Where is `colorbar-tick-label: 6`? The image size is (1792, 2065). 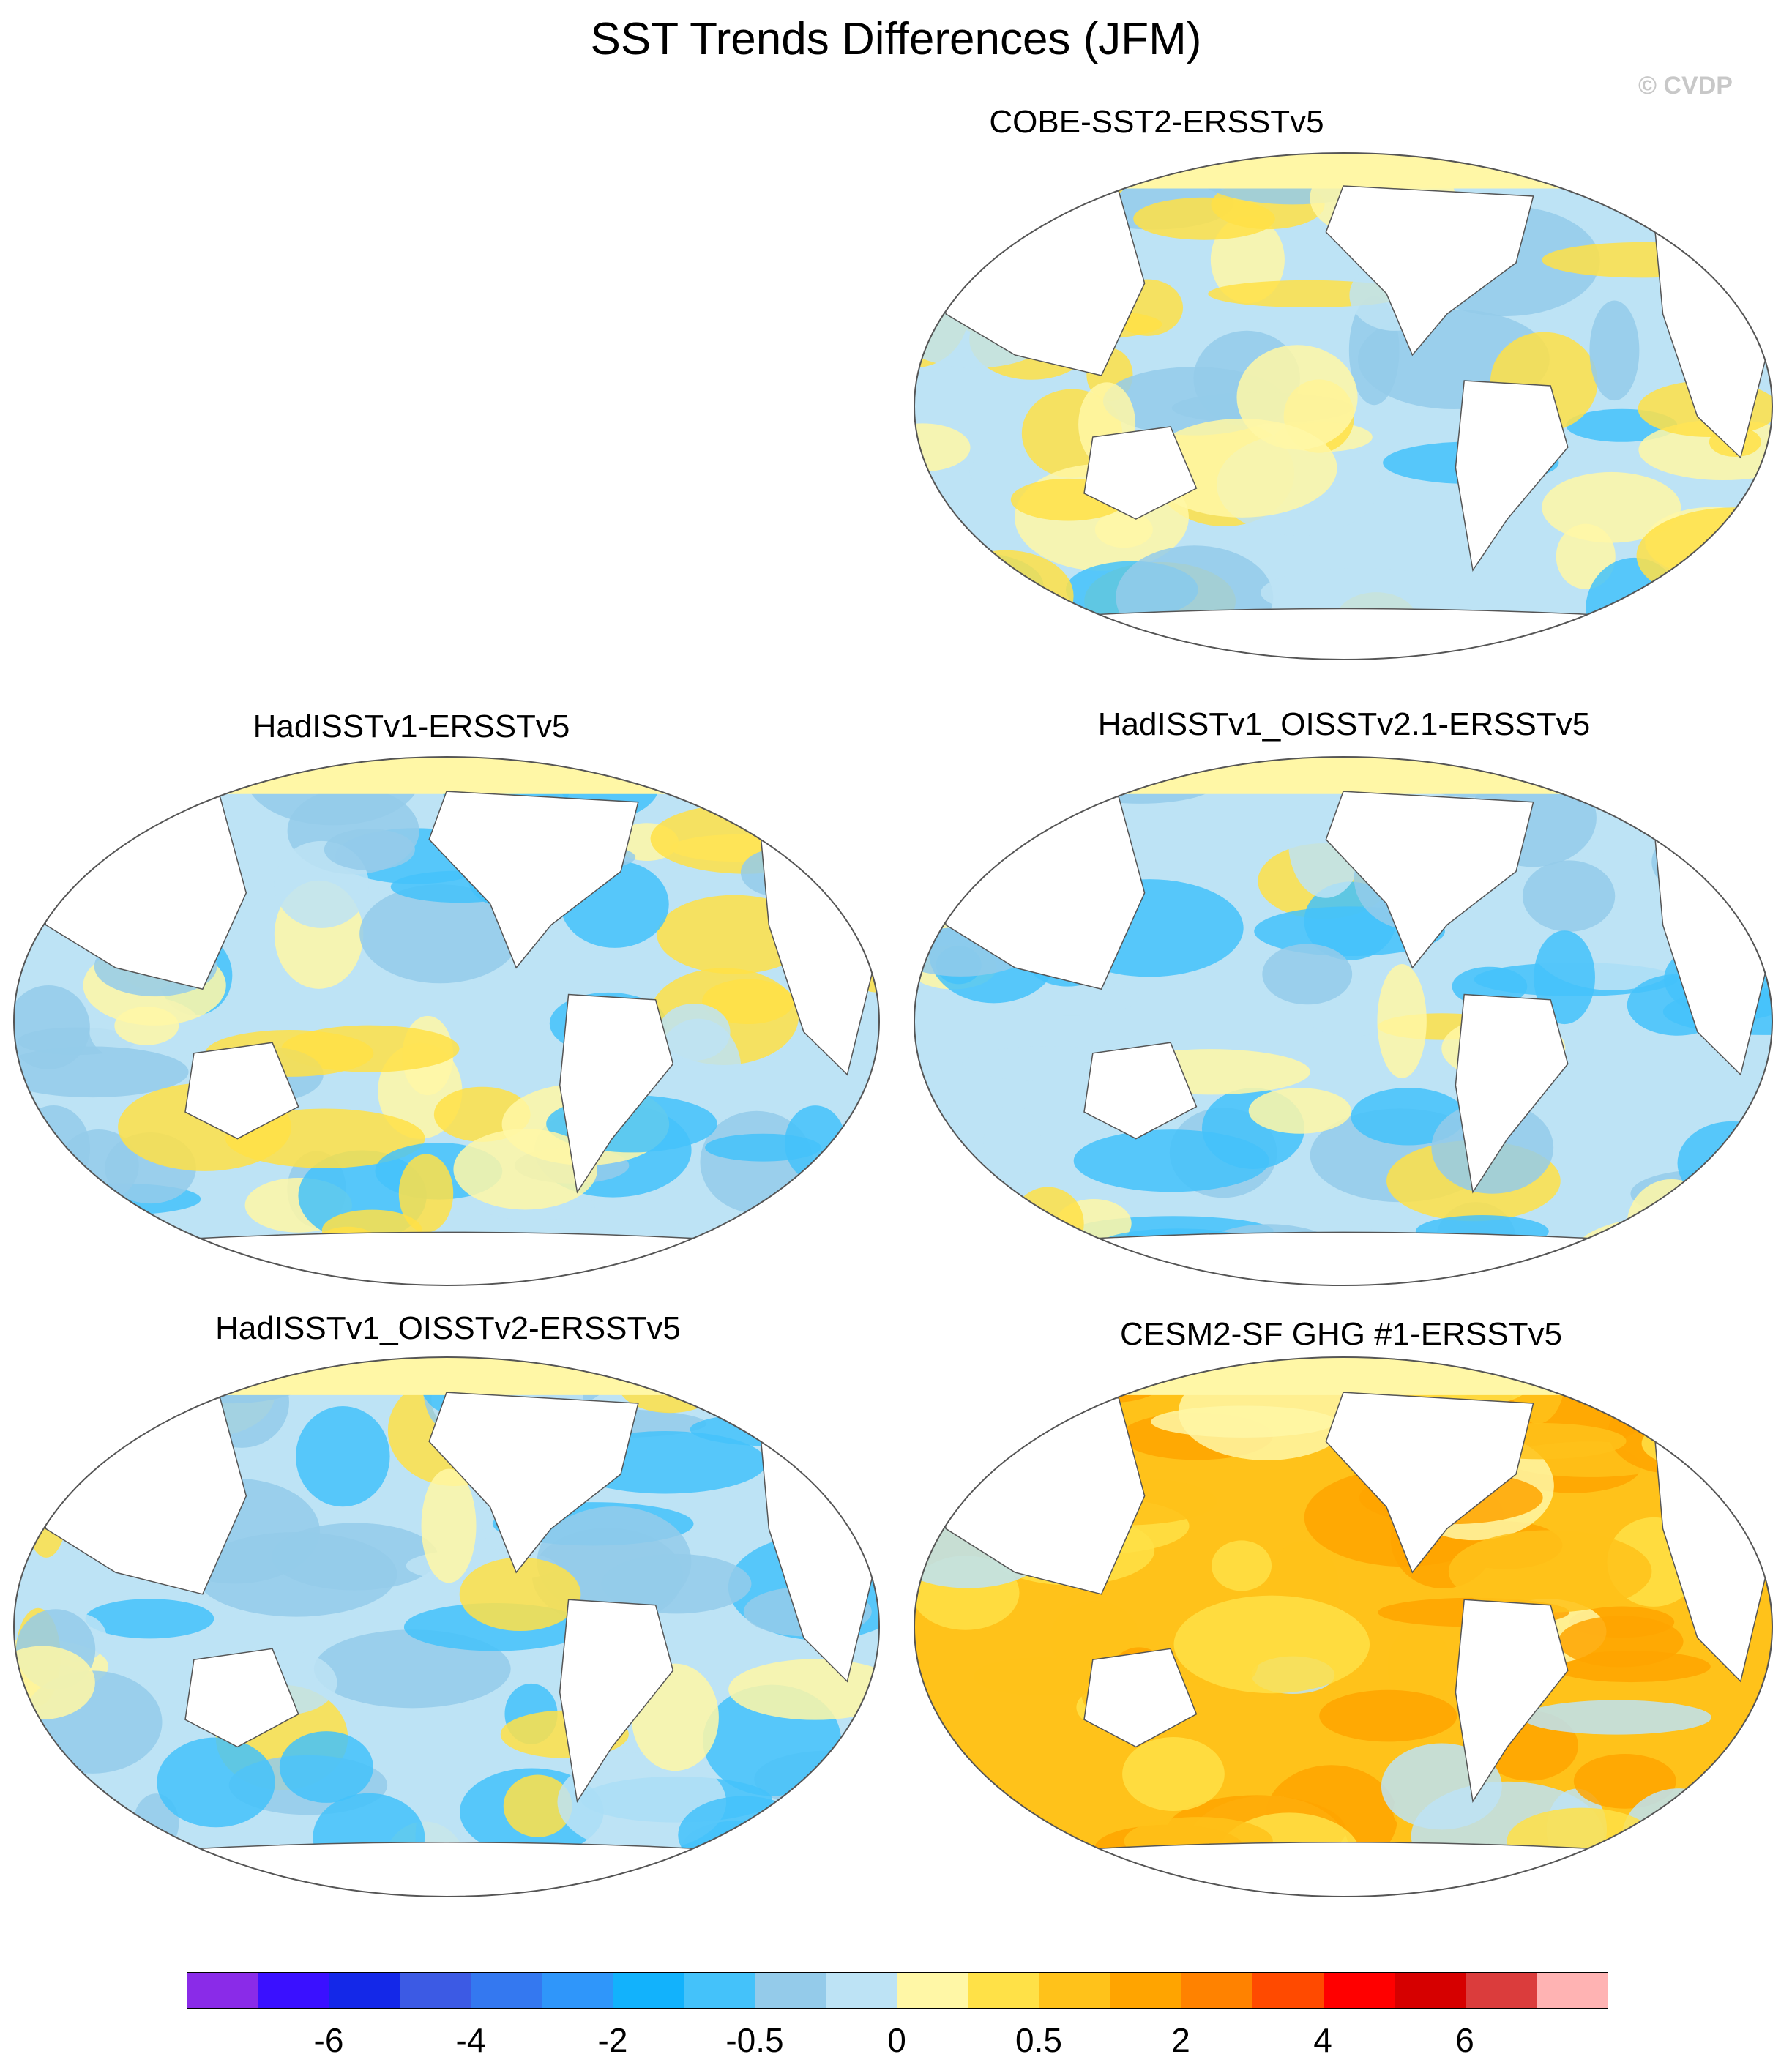 colorbar-tick-label: 6 is located at coordinates (1464, 2040).